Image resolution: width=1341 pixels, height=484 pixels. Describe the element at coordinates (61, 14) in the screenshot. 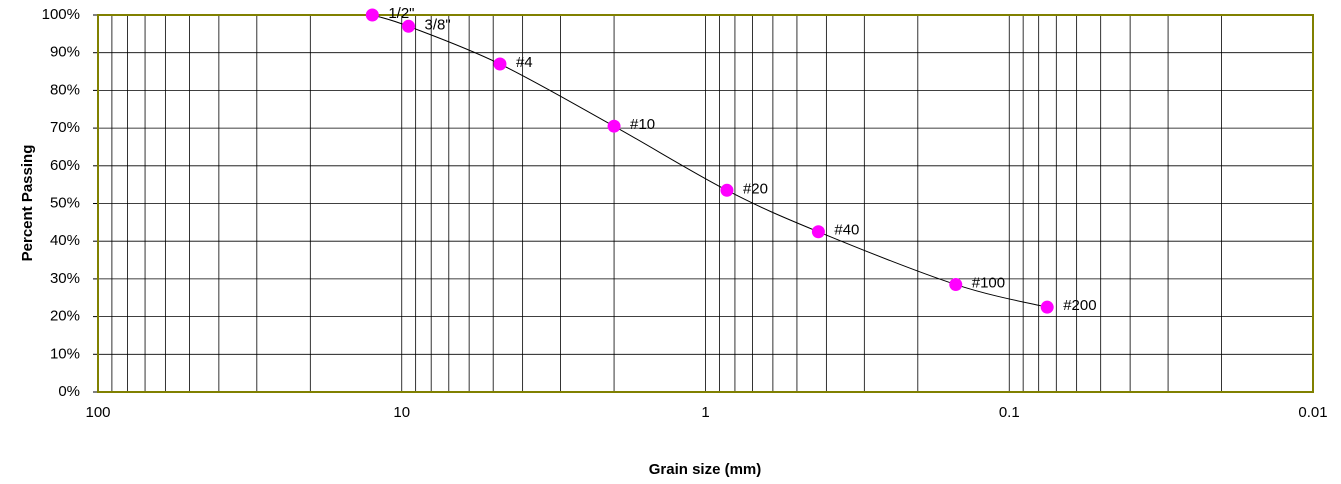

I see `y-tick-label: 100%` at that location.